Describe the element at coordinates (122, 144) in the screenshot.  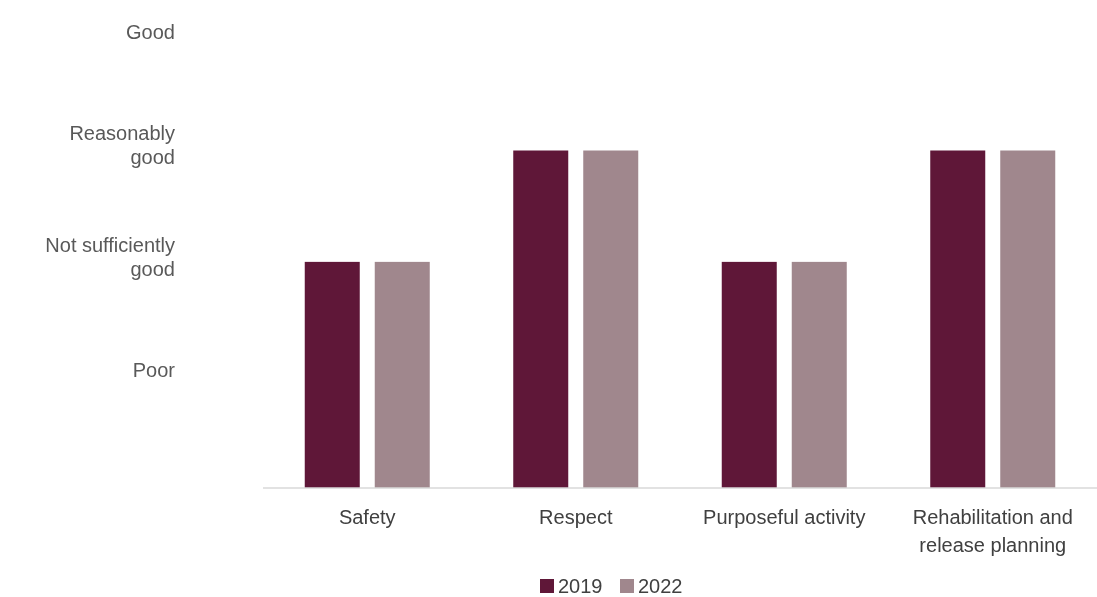
I see `text: Reasonably good` at that location.